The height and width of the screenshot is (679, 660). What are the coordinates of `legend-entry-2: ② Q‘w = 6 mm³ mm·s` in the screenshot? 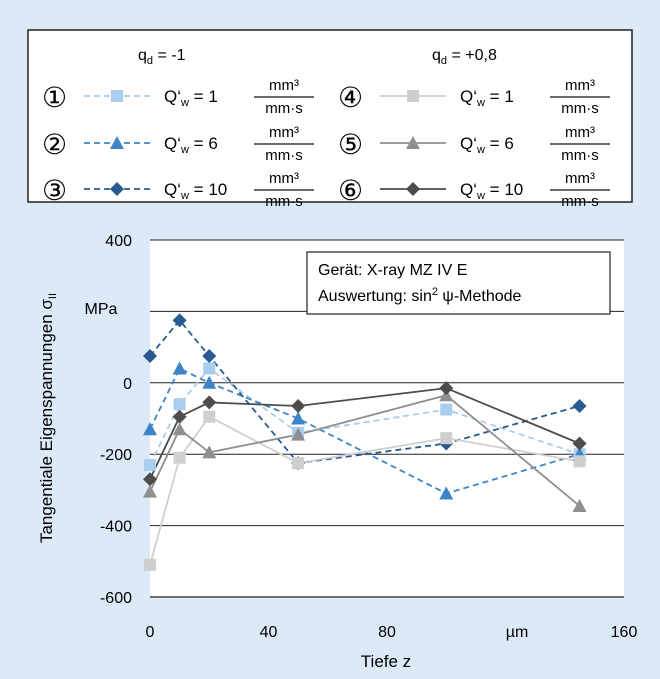 It's located at (178, 144).